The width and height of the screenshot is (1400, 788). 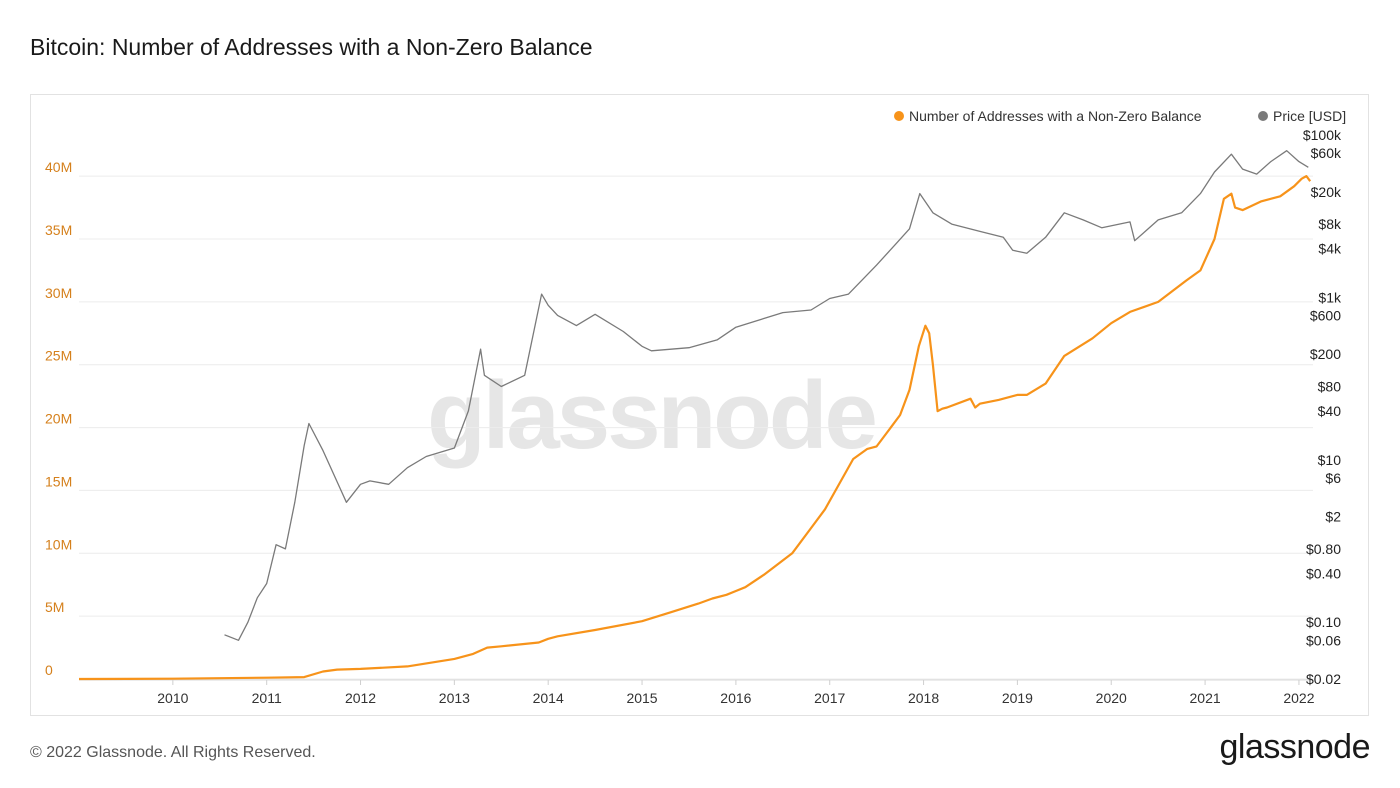 What do you see at coordinates (1330, 249) in the screenshot?
I see `y-right-tick-label: $4k` at bounding box center [1330, 249].